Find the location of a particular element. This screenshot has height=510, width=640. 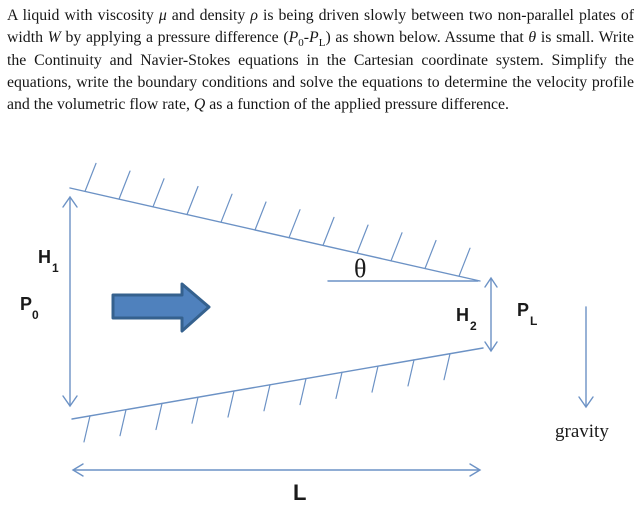

top-plate-line is located at coordinates (275, 234).